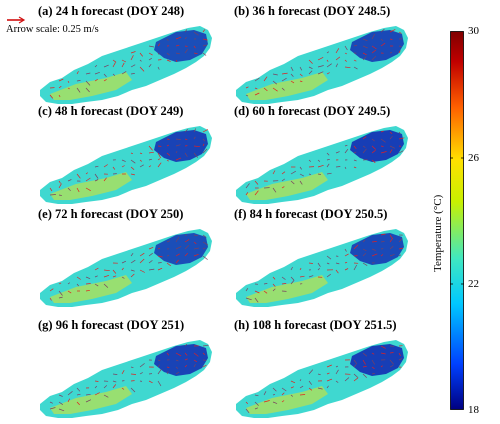 This screenshot has width=500, height=424. Describe the element at coordinates (52, 29) in the screenshot. I see `arrow-scale-label: Arrow scale: 0.25 m/s` at that location.